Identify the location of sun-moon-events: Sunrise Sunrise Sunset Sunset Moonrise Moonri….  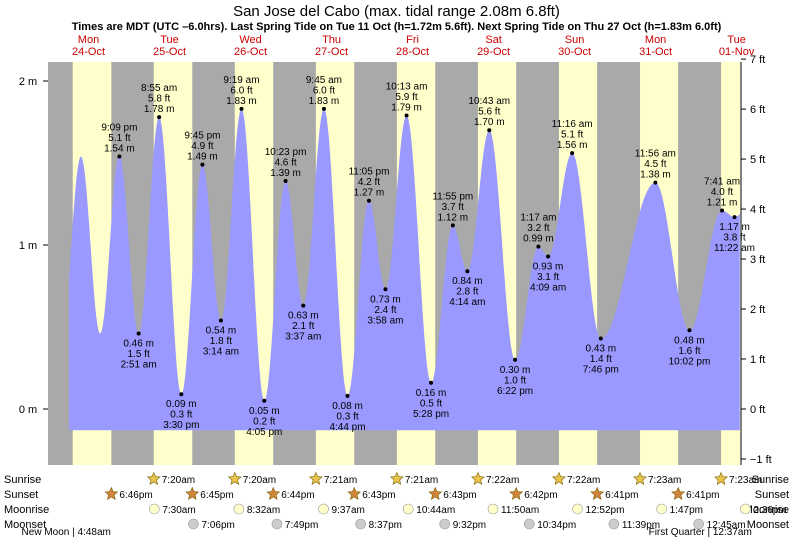
(396, 504).